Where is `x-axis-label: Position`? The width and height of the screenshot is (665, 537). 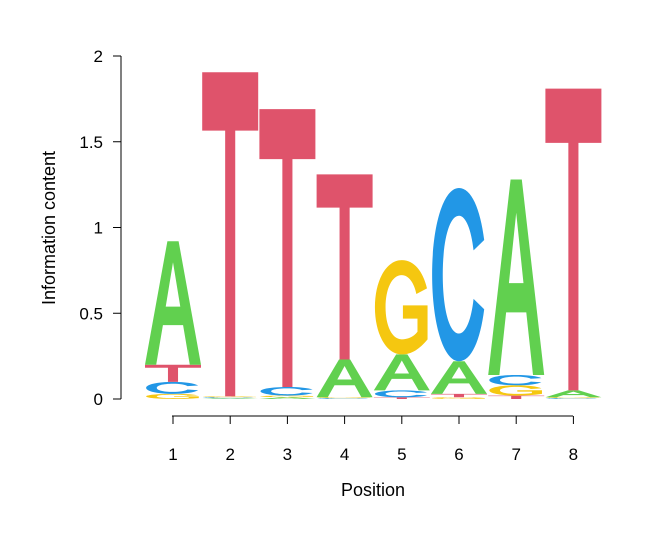 x-axis-label: Position is located at coordinates (373, 490).